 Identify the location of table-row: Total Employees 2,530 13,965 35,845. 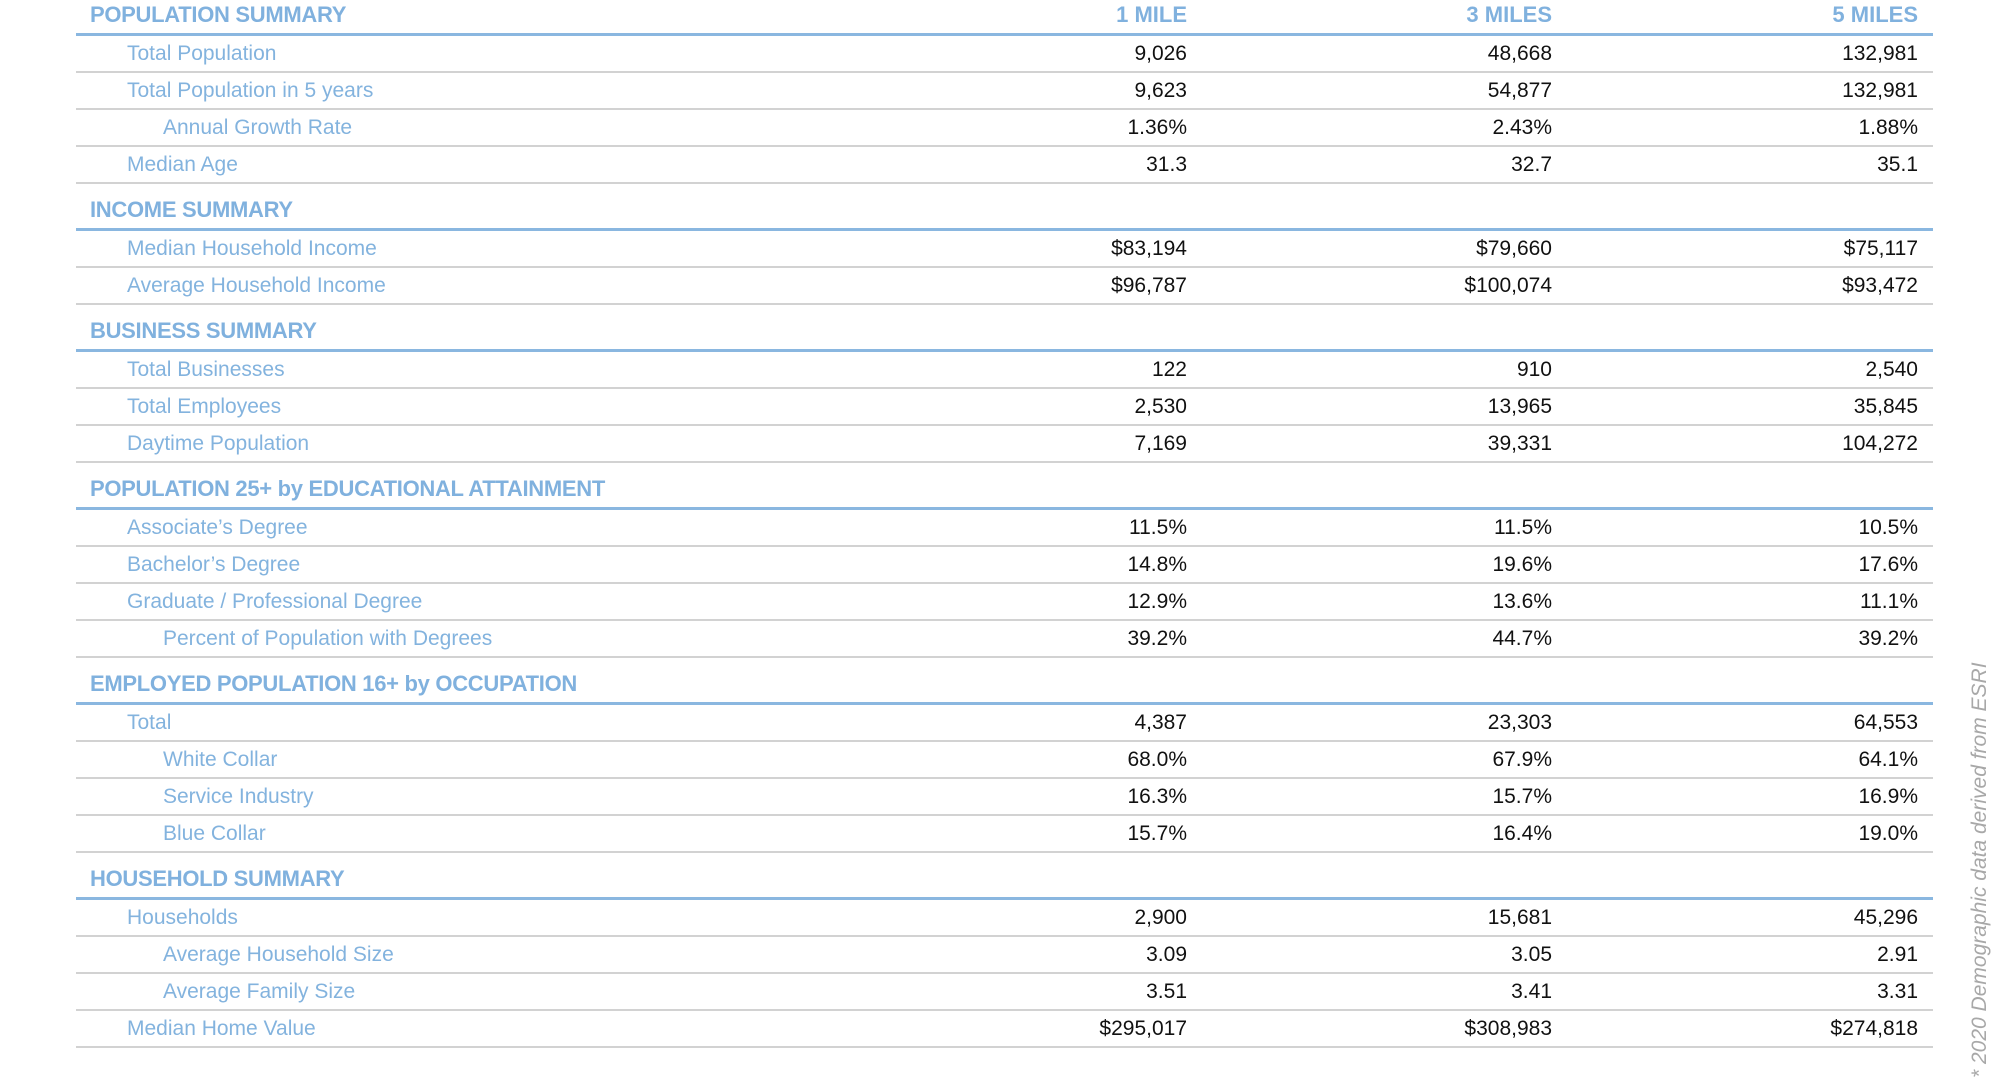
(1004, 407).